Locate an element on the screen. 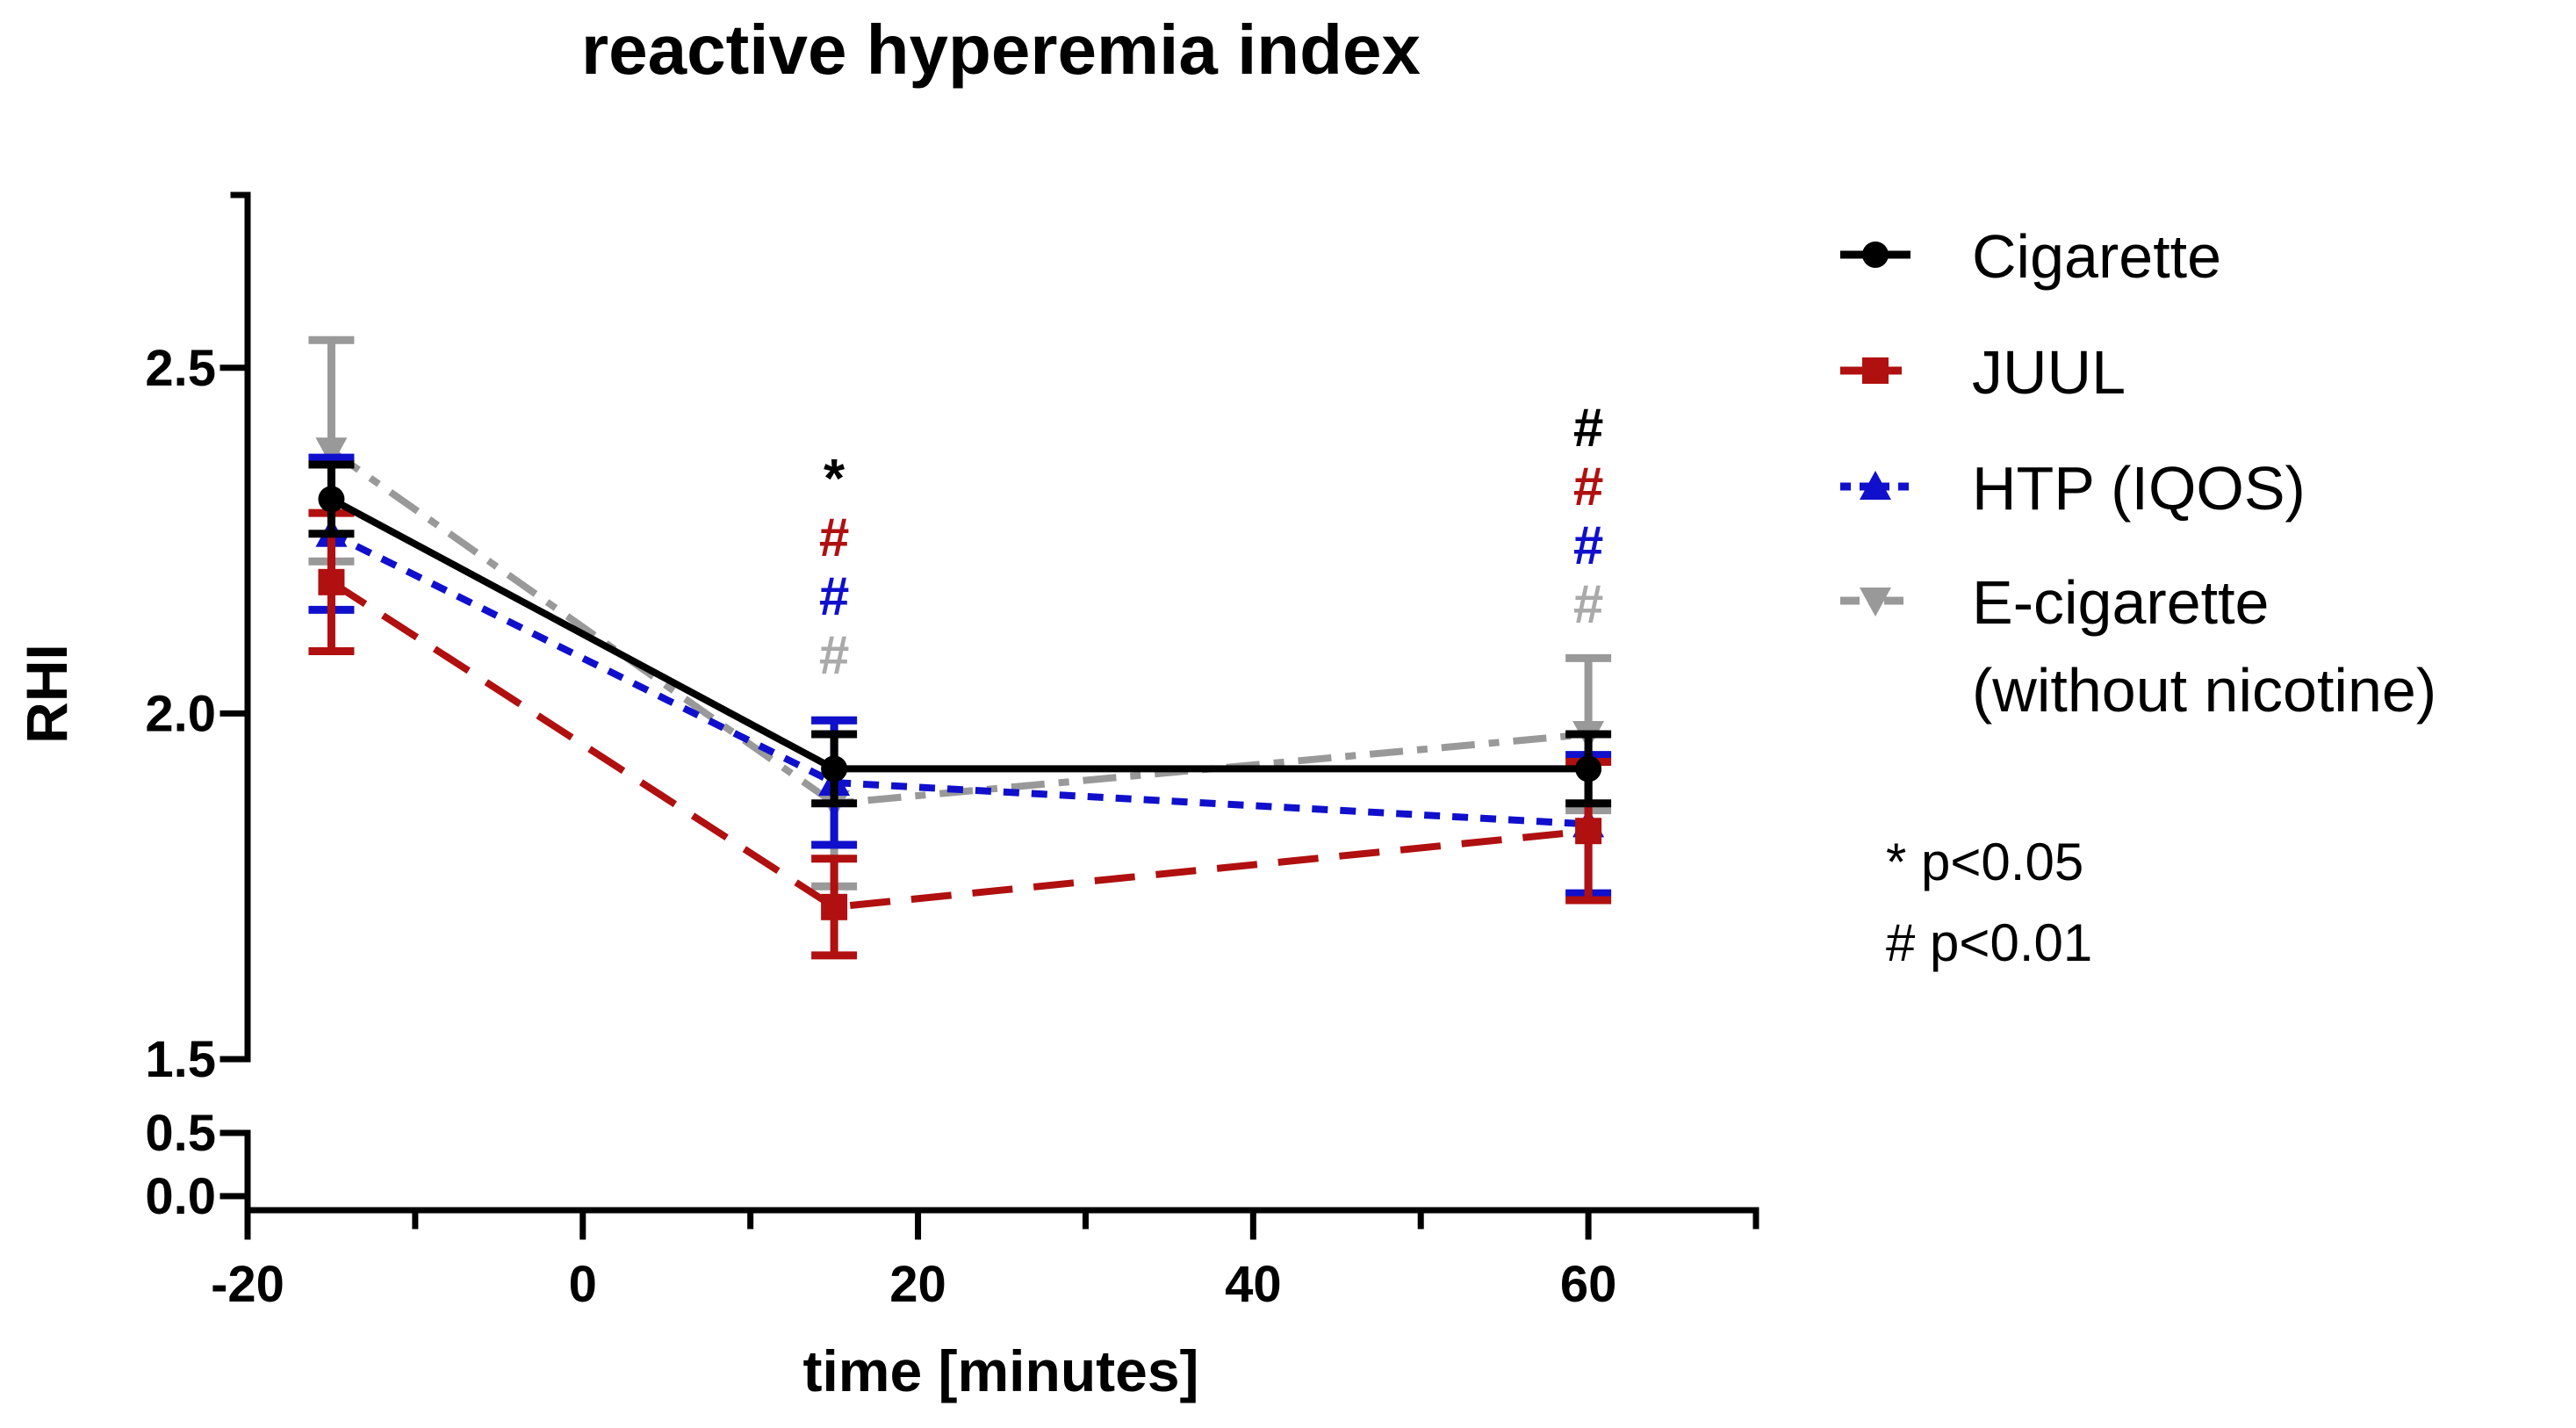 This screenshot has height=1428, width=2576. x-tick-label: -20 is located at coordinates (247, 1284).